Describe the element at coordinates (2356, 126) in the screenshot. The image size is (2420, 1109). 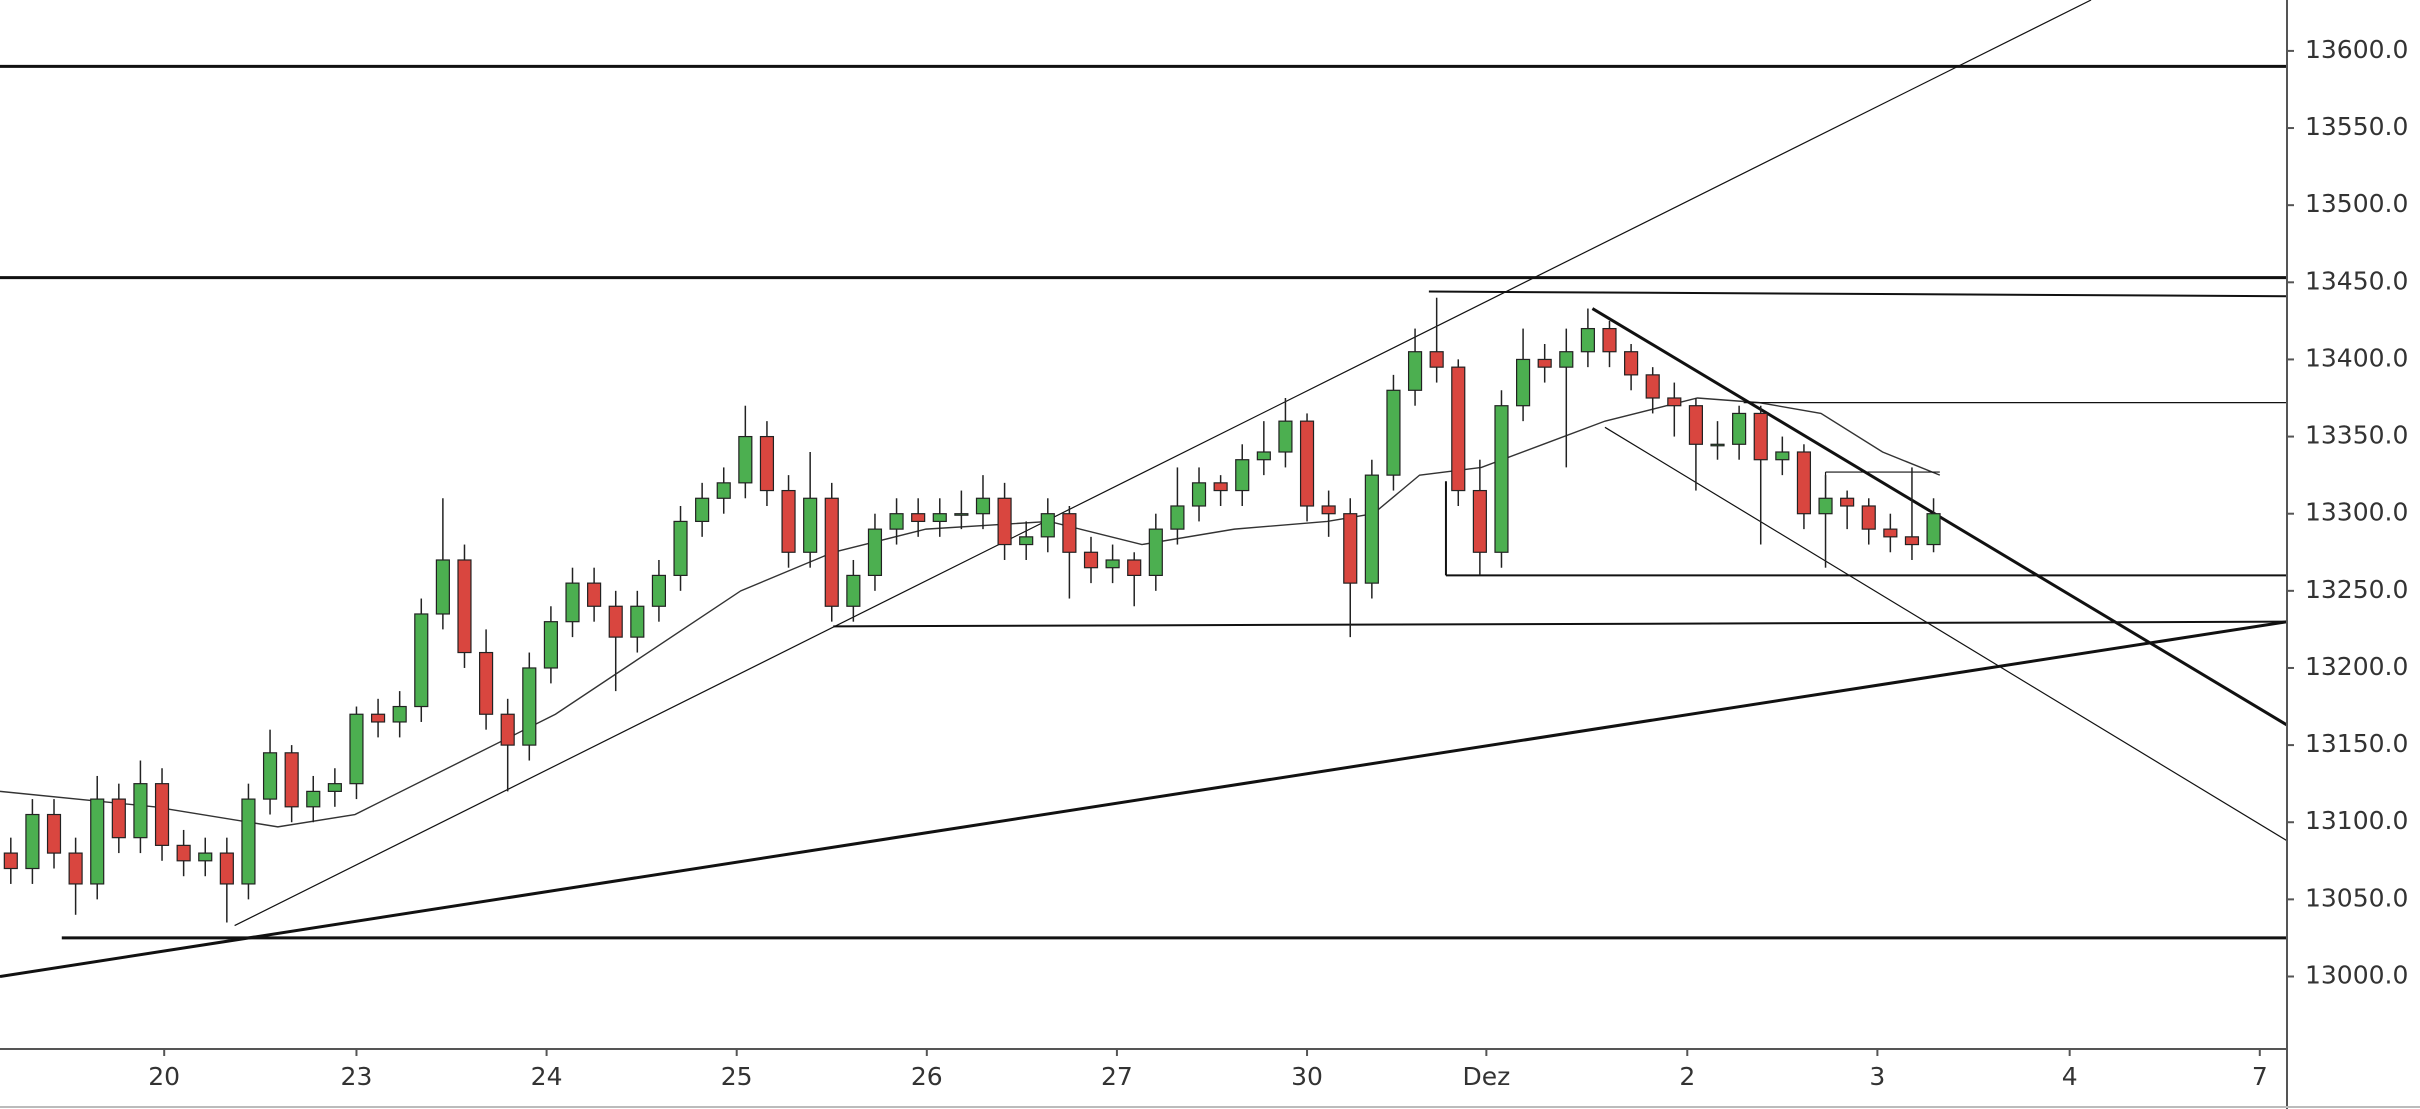
I see `y-tick-label: 13550.0` at that location.